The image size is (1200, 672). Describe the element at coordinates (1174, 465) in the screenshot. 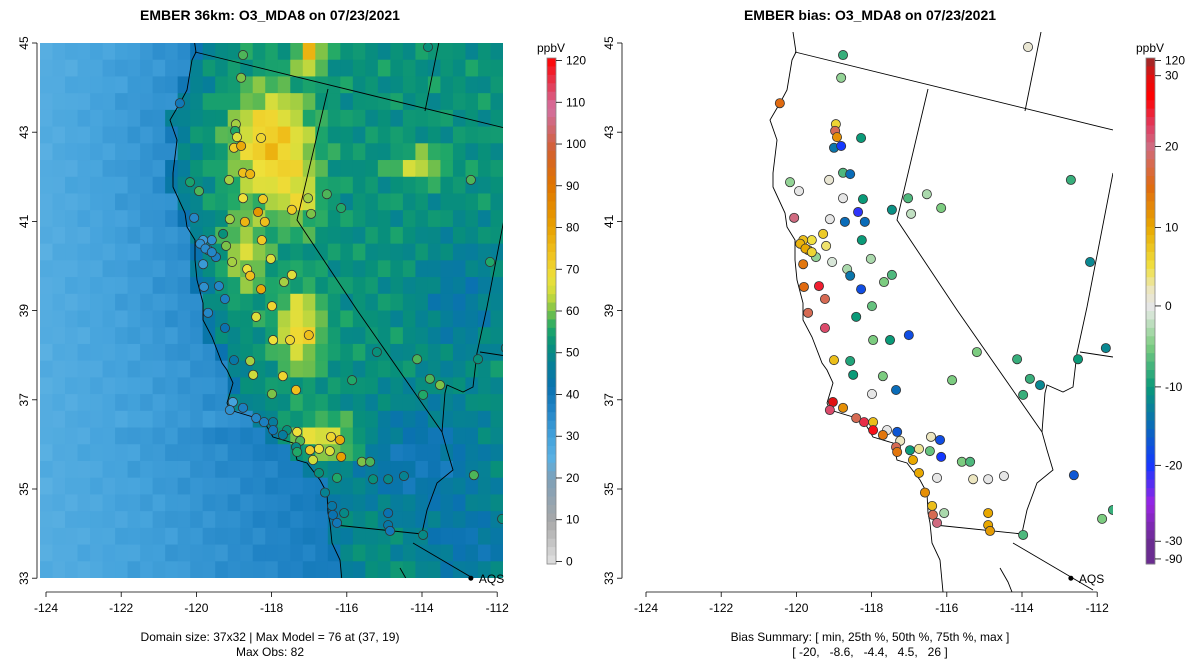

I see `colorbar-tick-label: -20` at that location.